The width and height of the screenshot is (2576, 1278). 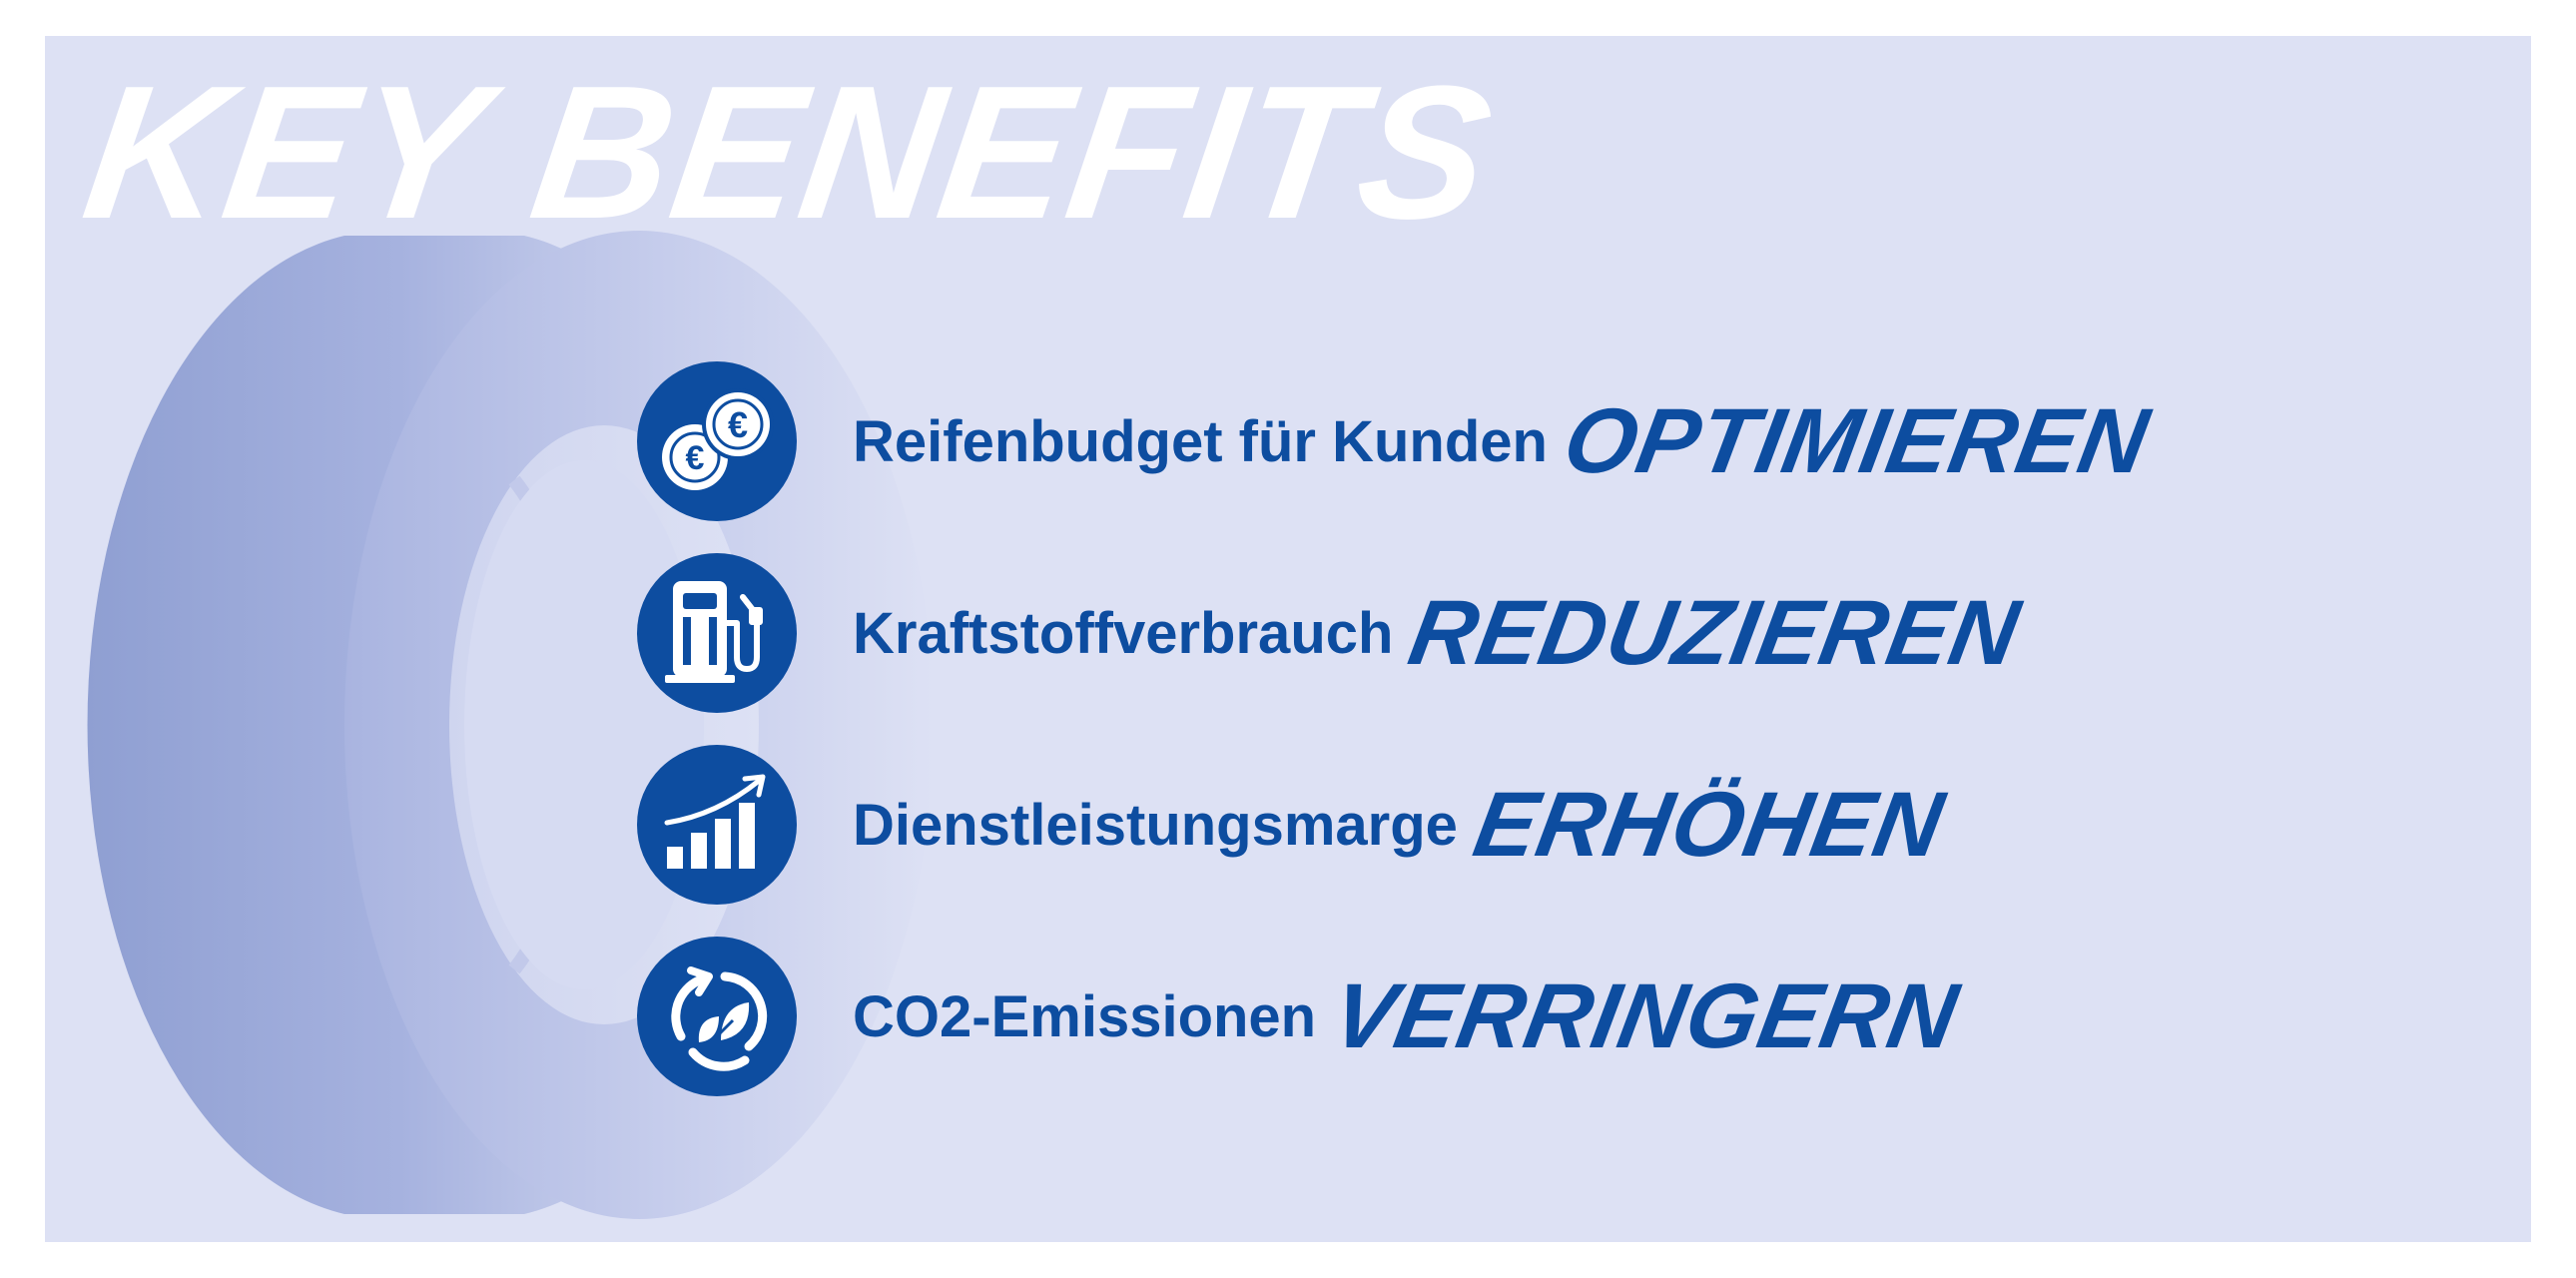 What do you see at coordinates (717, 1016) in the screenshot?
I see `eco-cycle-icon` at bounding box center [717, 1016].